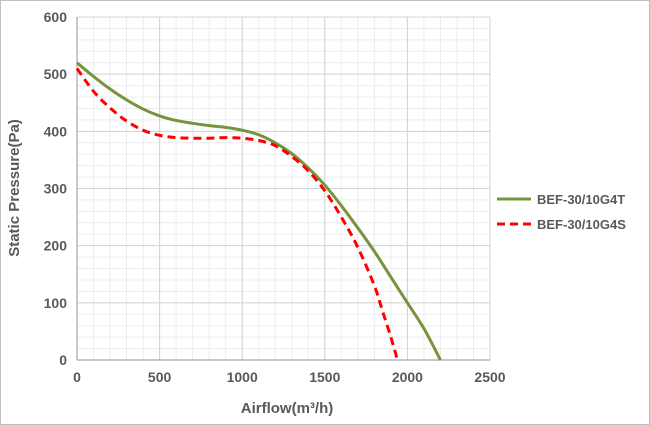  I want to click on y-tick-label: 500, so click(56, 74).